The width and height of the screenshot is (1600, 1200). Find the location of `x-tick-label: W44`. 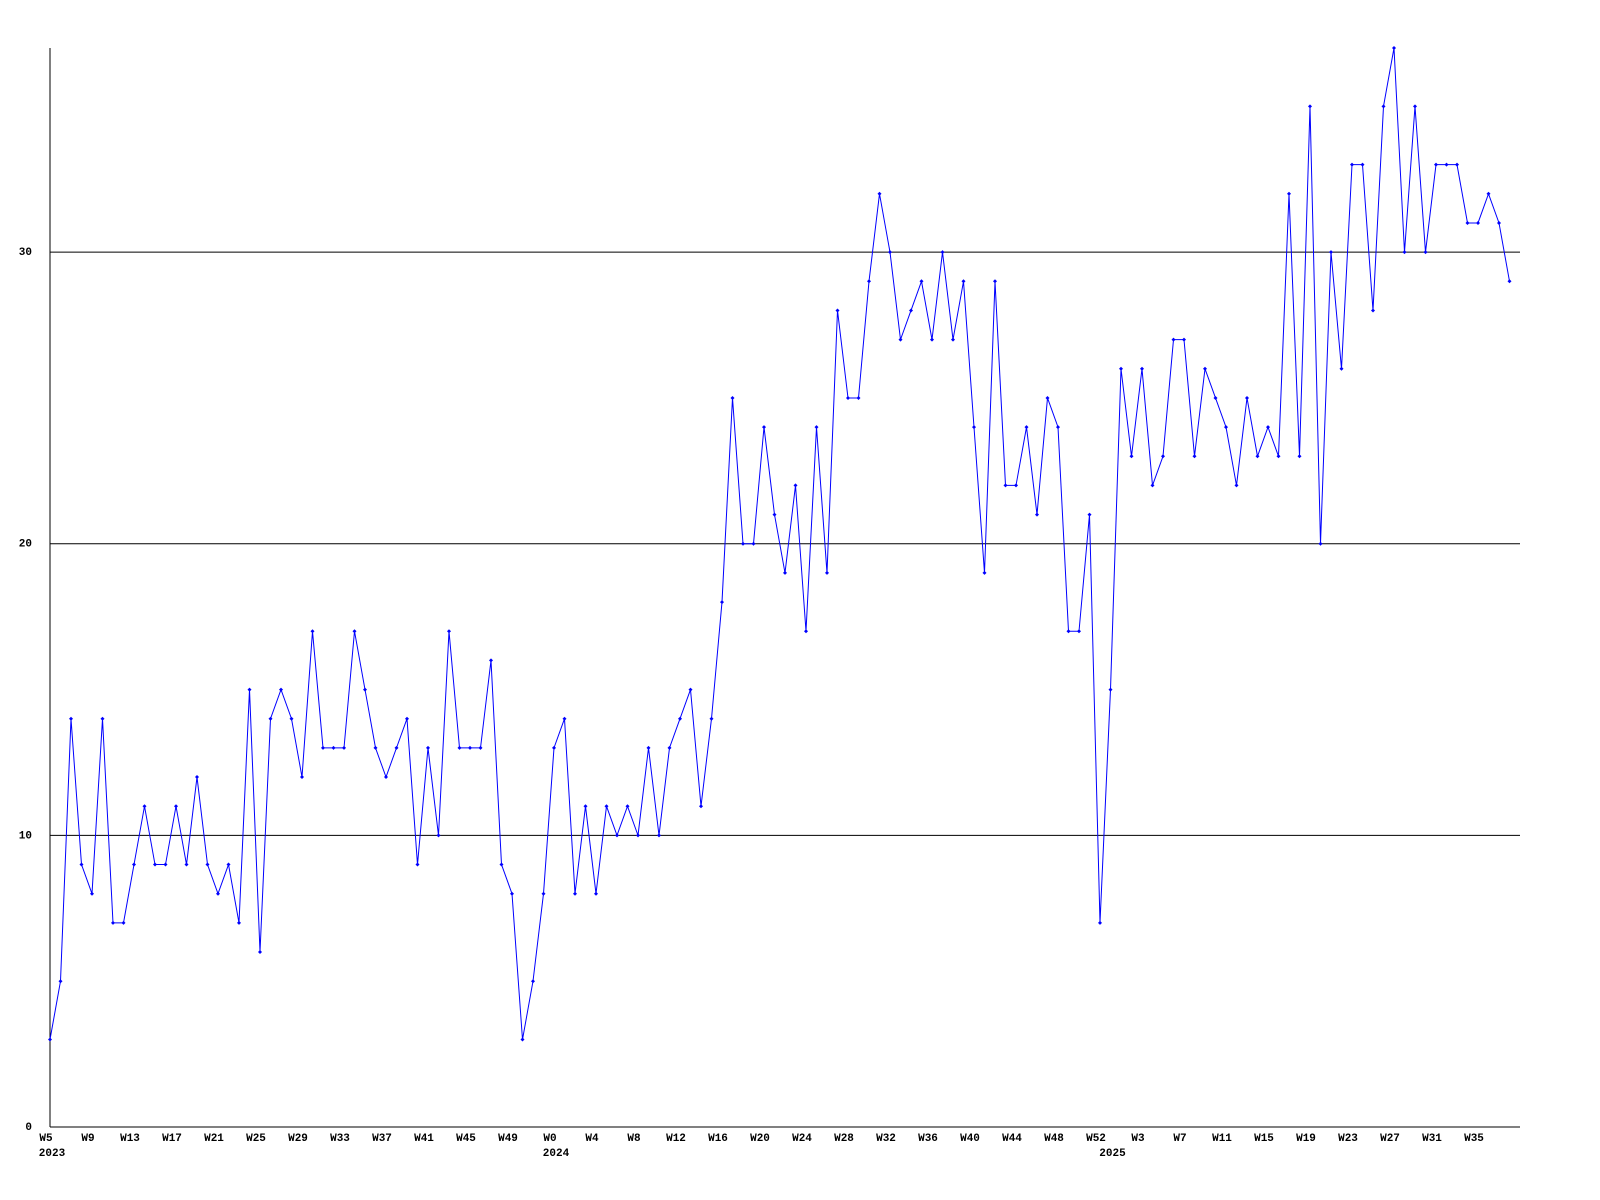

x-tick-label: W44 is located at coordinates (1012, 1139).